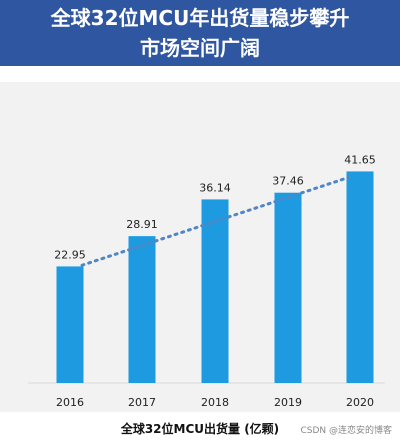 The width and height of the screenshot is (400, 442). Describe the element at coordinates (200, 429) in the screenshot. I see `x-axis-label: 全球32位MCU出货量 (亿颗)` at that location.